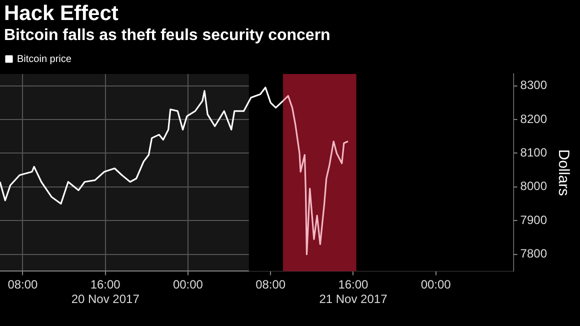 The image size is (580, 326). Describe the element at coordinates (563, 172) in the screenshot. I see `y-axis-title: Dollars` at that location.